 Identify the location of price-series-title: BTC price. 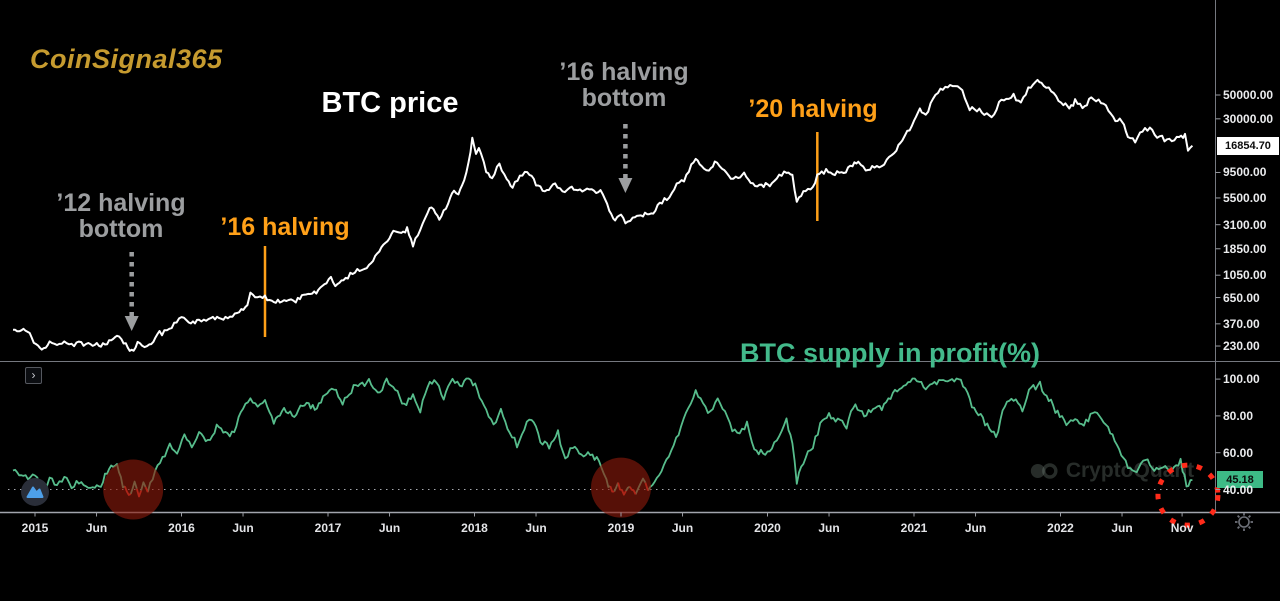
(390, 102).